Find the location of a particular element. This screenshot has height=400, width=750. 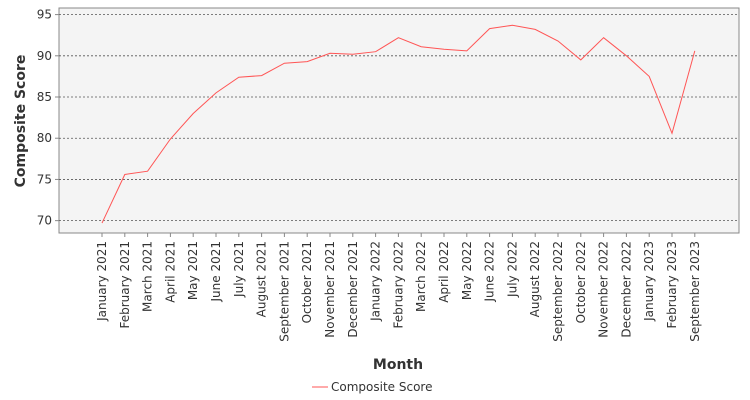

x-tick-label: April 2021 is located at coordinates (170, 272).